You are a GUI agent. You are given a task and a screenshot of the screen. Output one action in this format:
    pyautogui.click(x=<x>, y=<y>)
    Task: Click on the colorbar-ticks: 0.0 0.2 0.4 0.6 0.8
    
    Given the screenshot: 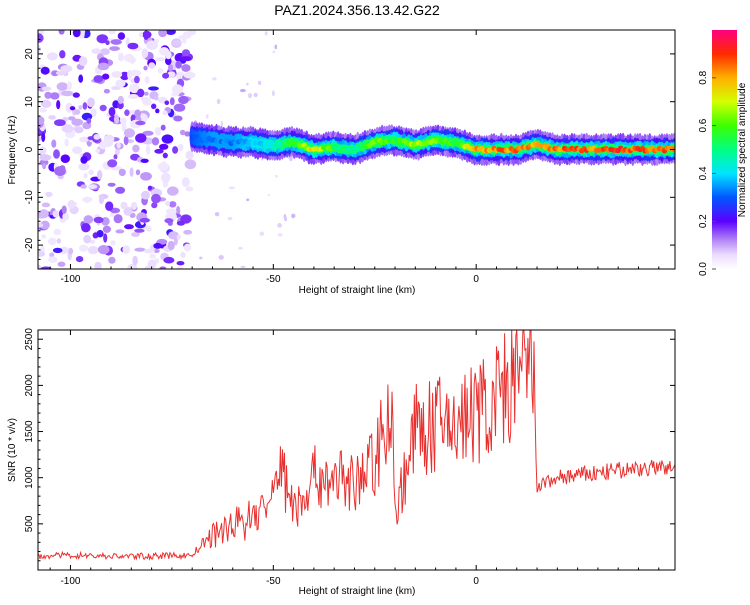 What is the action you would take?
    pyautogui.click(x=707, y=173)
    